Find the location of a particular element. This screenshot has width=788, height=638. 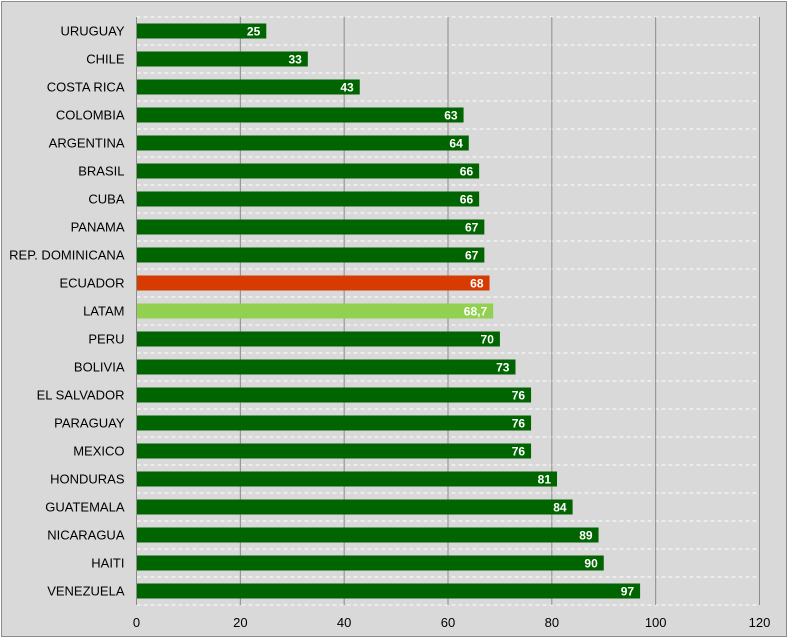

category-label-rep-dominicana: REP. DOMINICANA is located at coordinates (67, 255).